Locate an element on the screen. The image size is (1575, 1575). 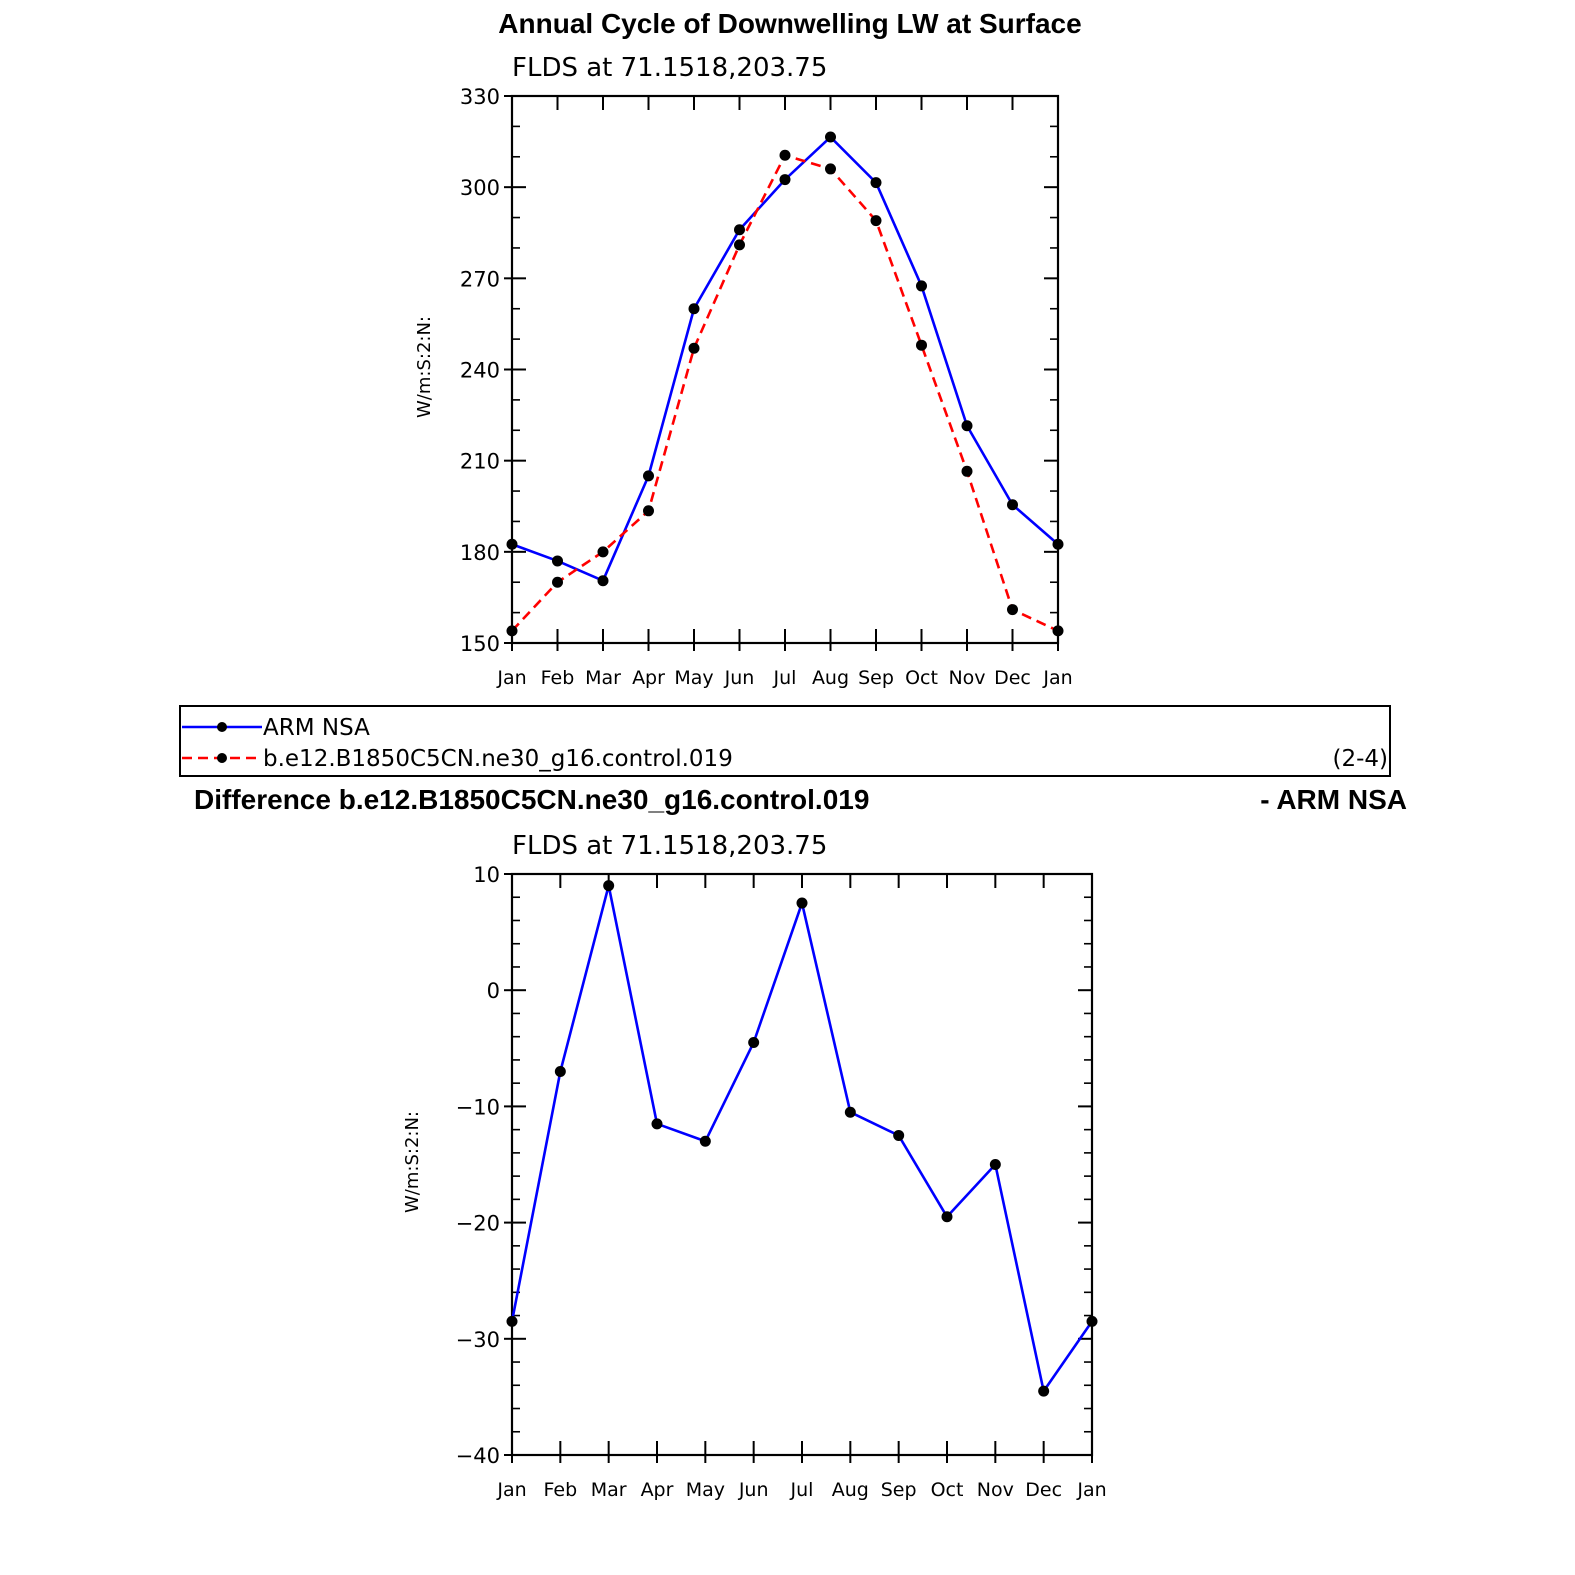
plot-frame is located at coordinates (802, 1164).